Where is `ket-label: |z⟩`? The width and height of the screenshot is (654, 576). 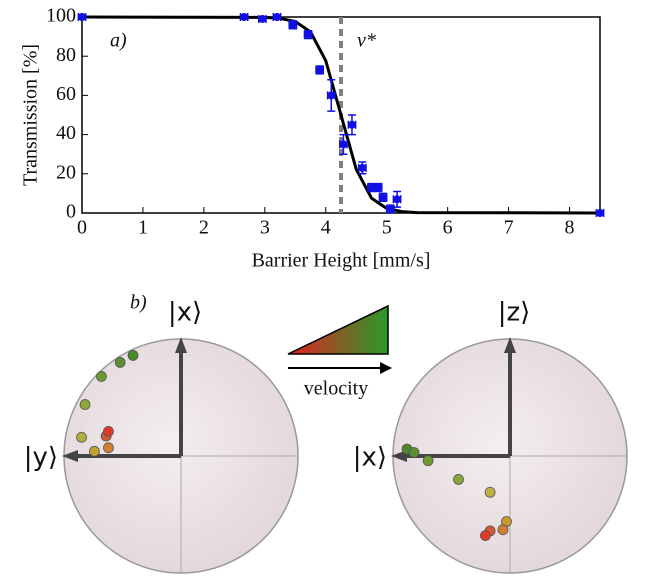 ket-label: |z⟩ is located at coordinates (514, 313).